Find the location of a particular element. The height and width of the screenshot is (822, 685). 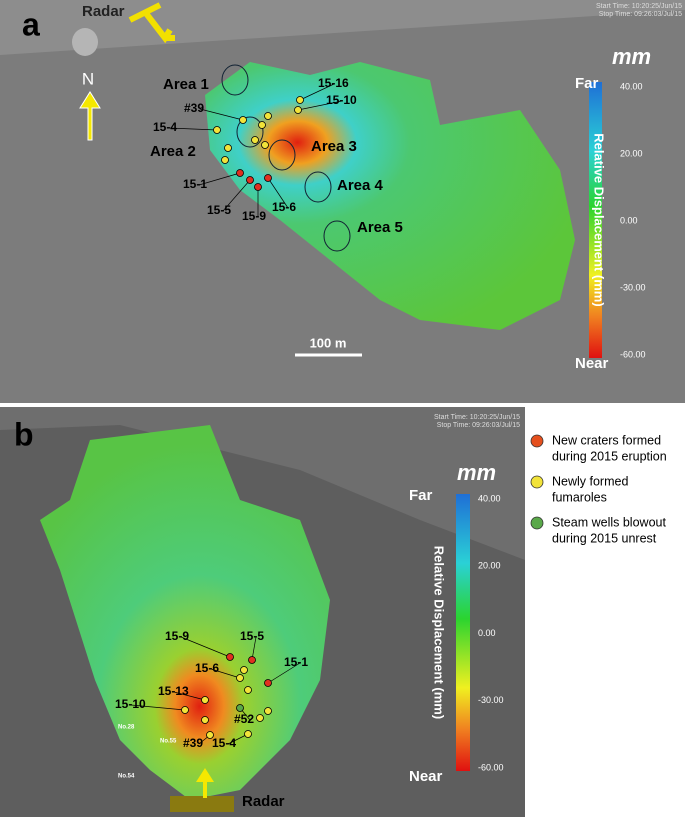

label: #39 is located at coordinates (193, 743).